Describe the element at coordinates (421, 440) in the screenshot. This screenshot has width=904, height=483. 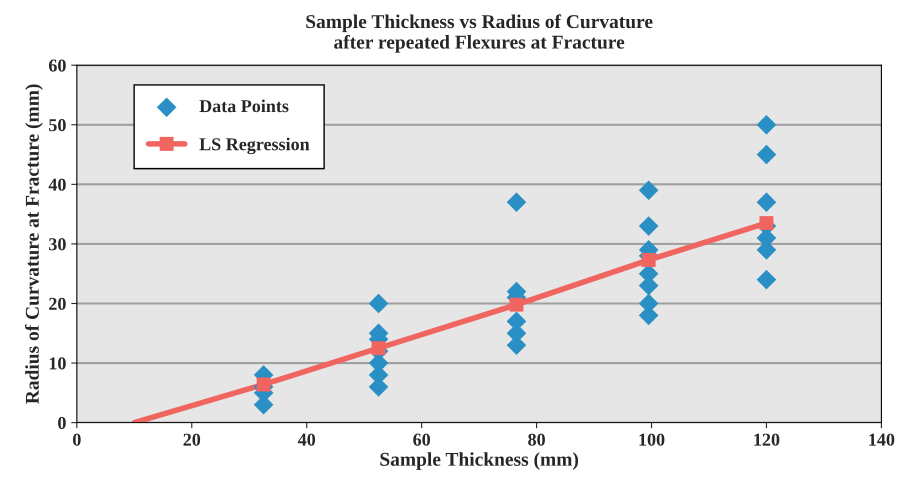
I see `x-tick-label: 60` at that location.